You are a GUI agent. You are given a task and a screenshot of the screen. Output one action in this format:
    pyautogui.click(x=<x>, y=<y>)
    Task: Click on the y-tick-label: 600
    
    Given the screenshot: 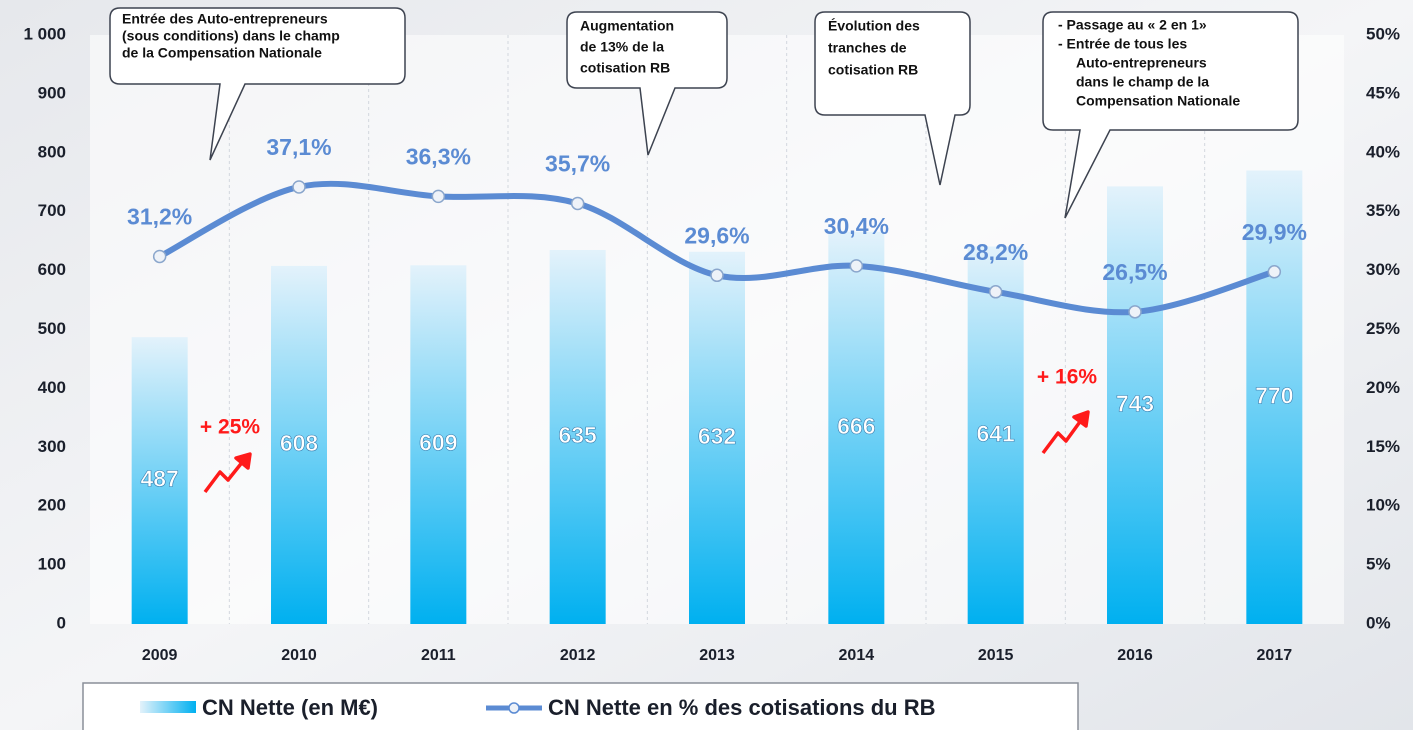 What is the action you would take?
    pyautogui.click(x=52, y=269)
    